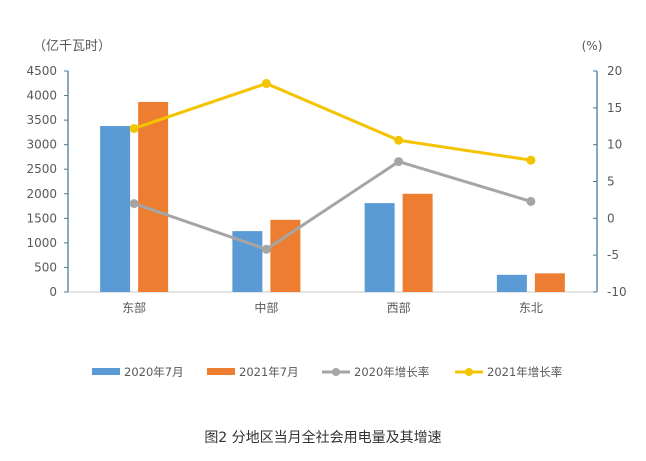  Describe the element at coordinates (266, 307) in the screenshot. I see `category-label: 中部` at that location.